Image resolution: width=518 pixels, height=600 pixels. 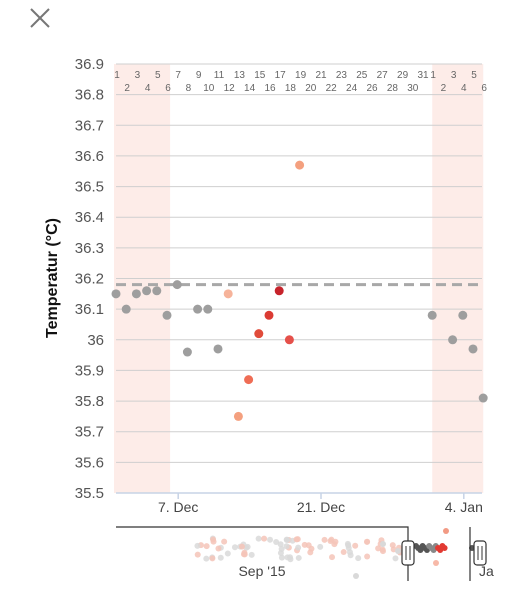 I want to click on day-label-bottom: 24, so click(x=352, y=88).